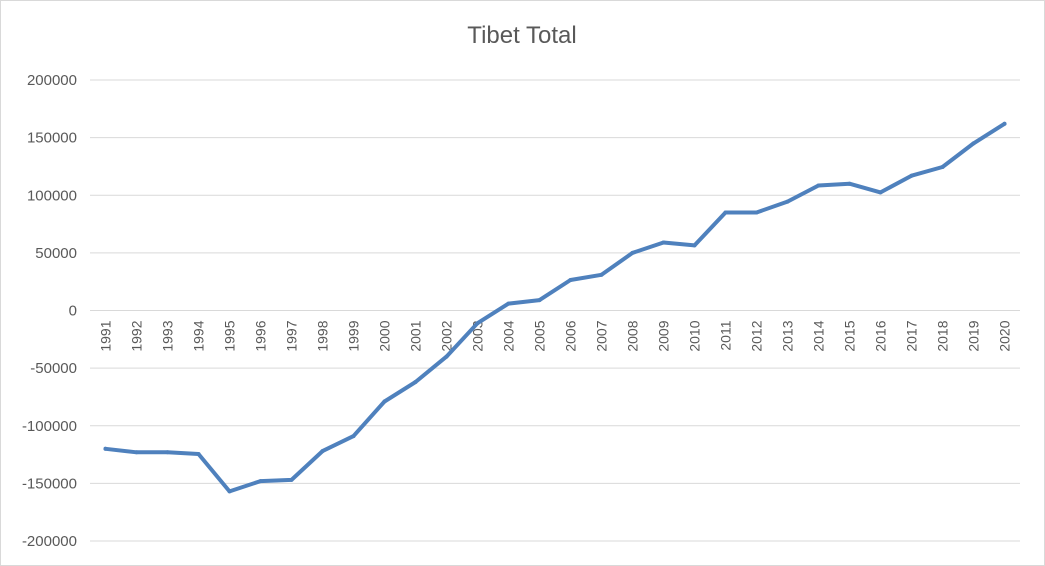 Image resolution: width=1045 pixels, height=566 pixels. Describe the element at coordinates (912, 335) in the screenshot. I see `x-tick-label: 2017` at that location.